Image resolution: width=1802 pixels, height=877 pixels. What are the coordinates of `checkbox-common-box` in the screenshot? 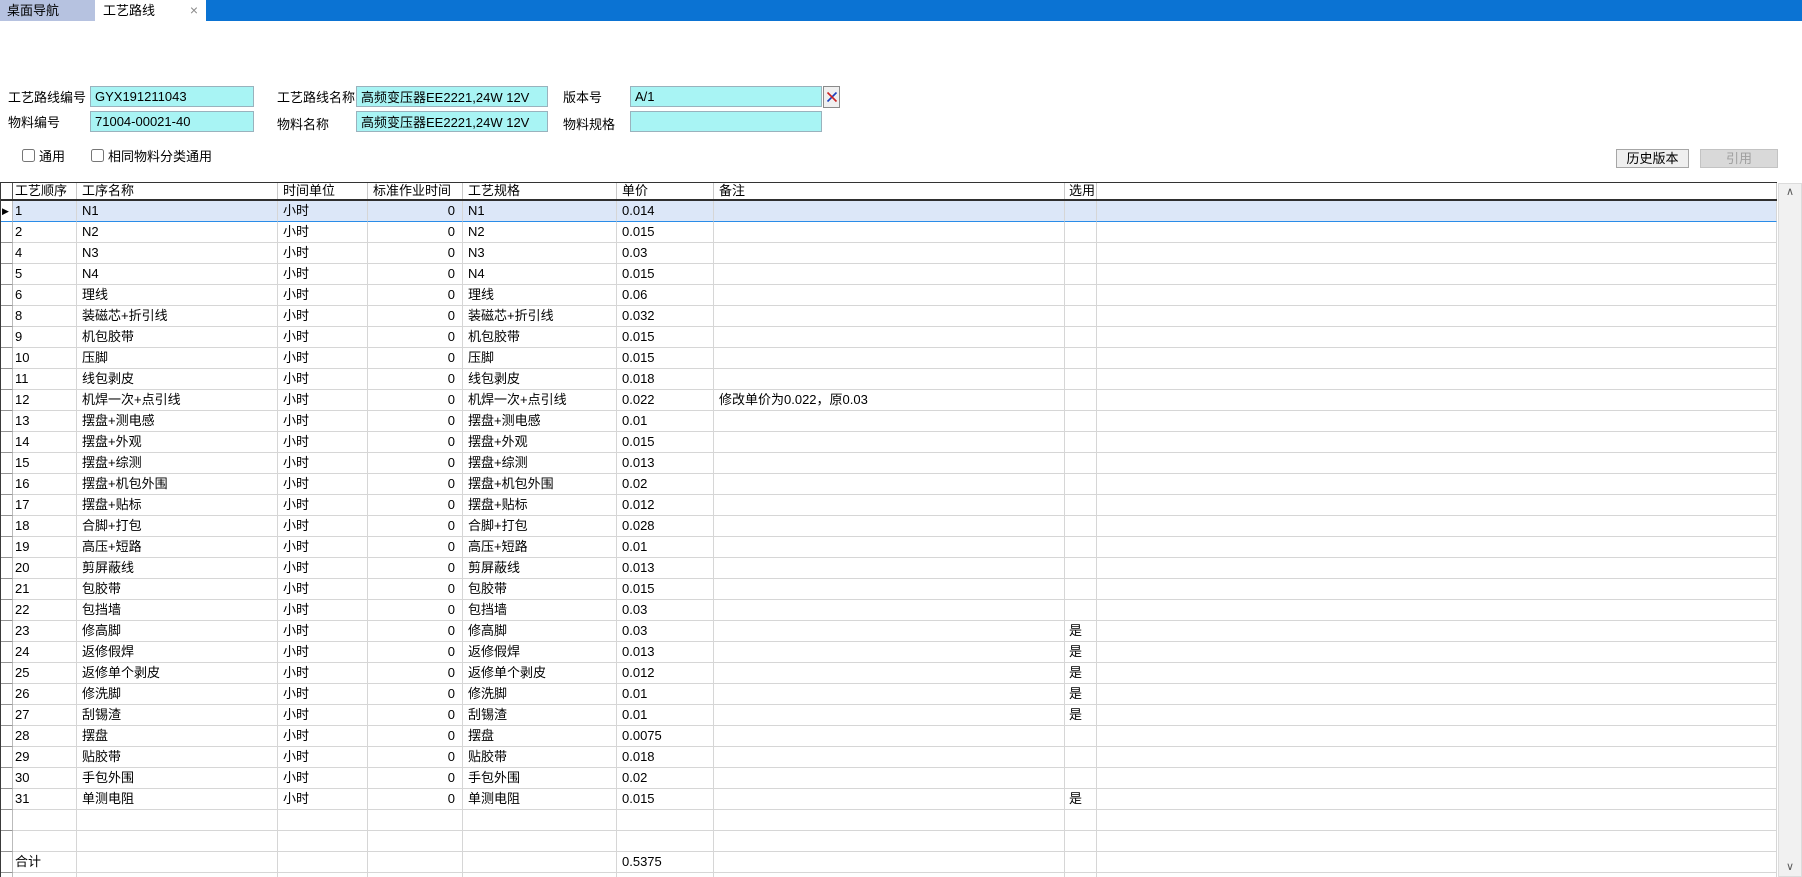 It's located at (28, 155).